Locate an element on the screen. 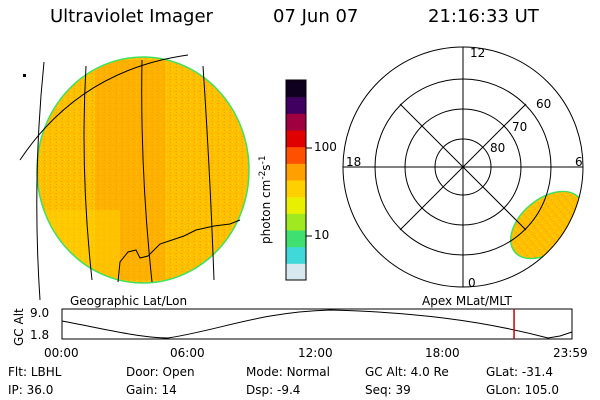 This screenshot has width=600, height=400. info-label: Gain: is located at coordinates (142, 390).